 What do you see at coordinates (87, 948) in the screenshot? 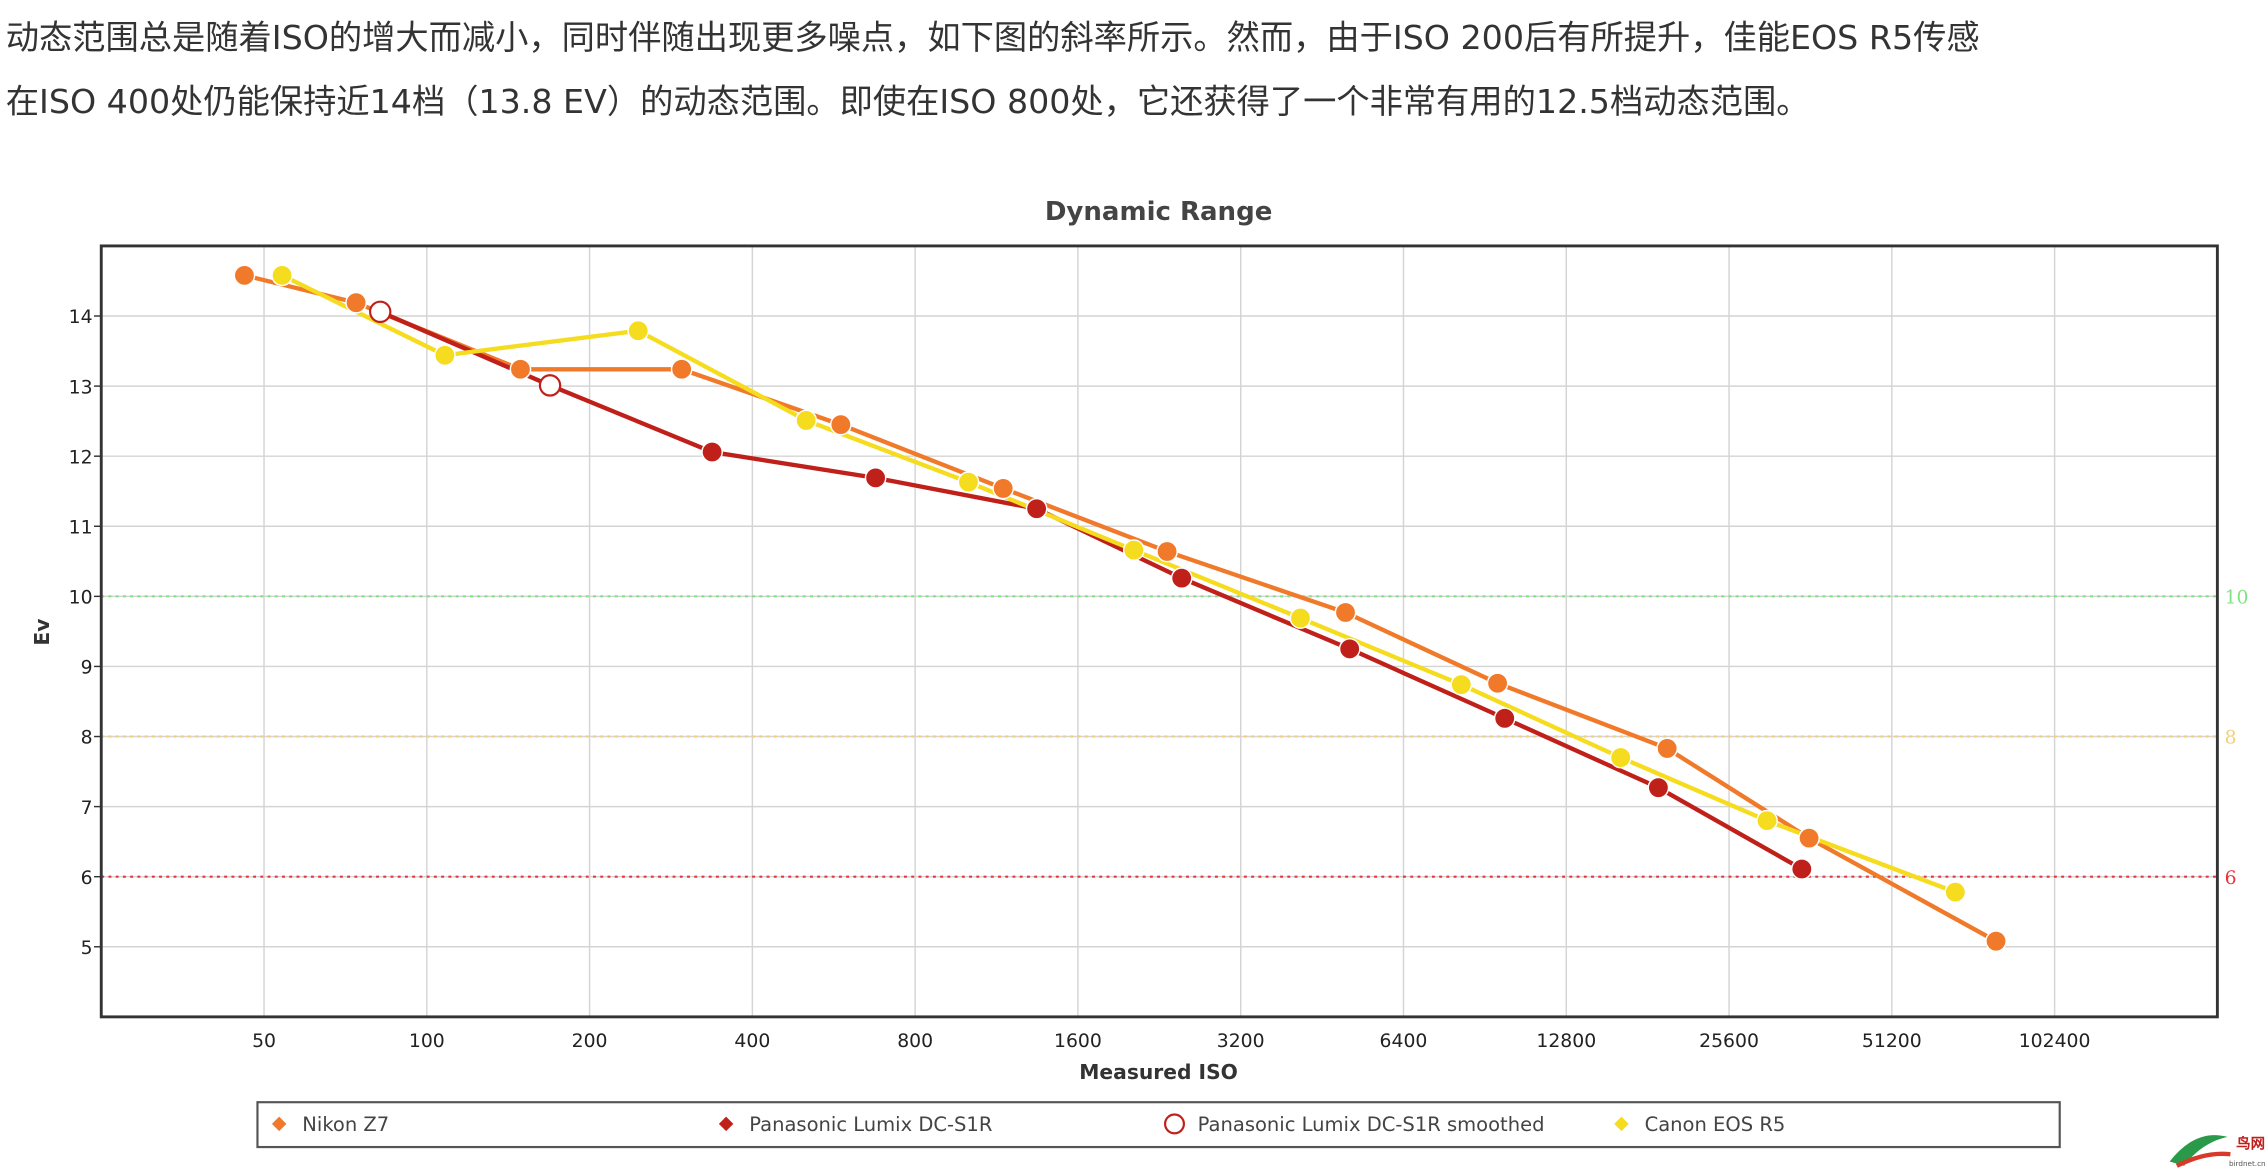
I see `y-tick-label: 5` at bounding box center [87, 948].